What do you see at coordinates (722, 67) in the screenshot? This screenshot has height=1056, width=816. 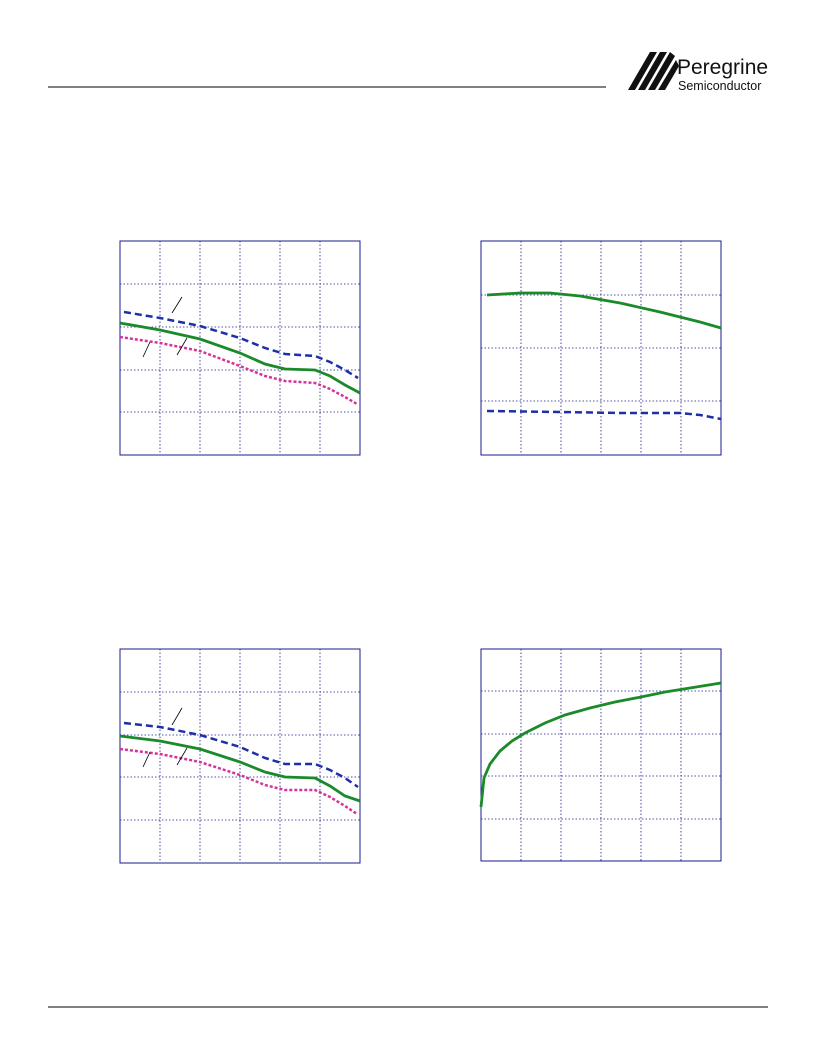 I see `logo-name: Peregrine` at bounding box center [722, 67].